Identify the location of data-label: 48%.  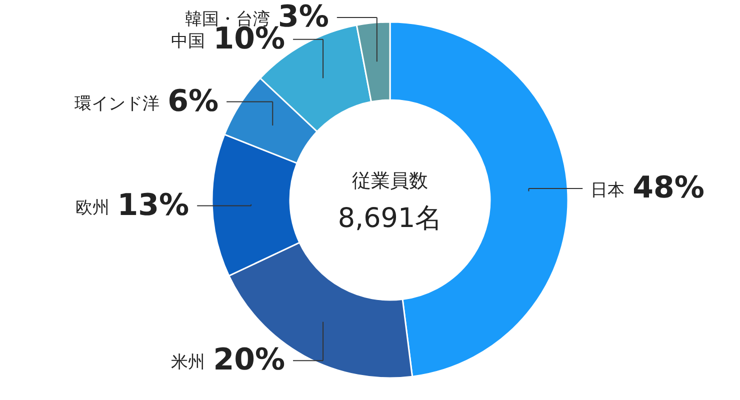
(668, 188).